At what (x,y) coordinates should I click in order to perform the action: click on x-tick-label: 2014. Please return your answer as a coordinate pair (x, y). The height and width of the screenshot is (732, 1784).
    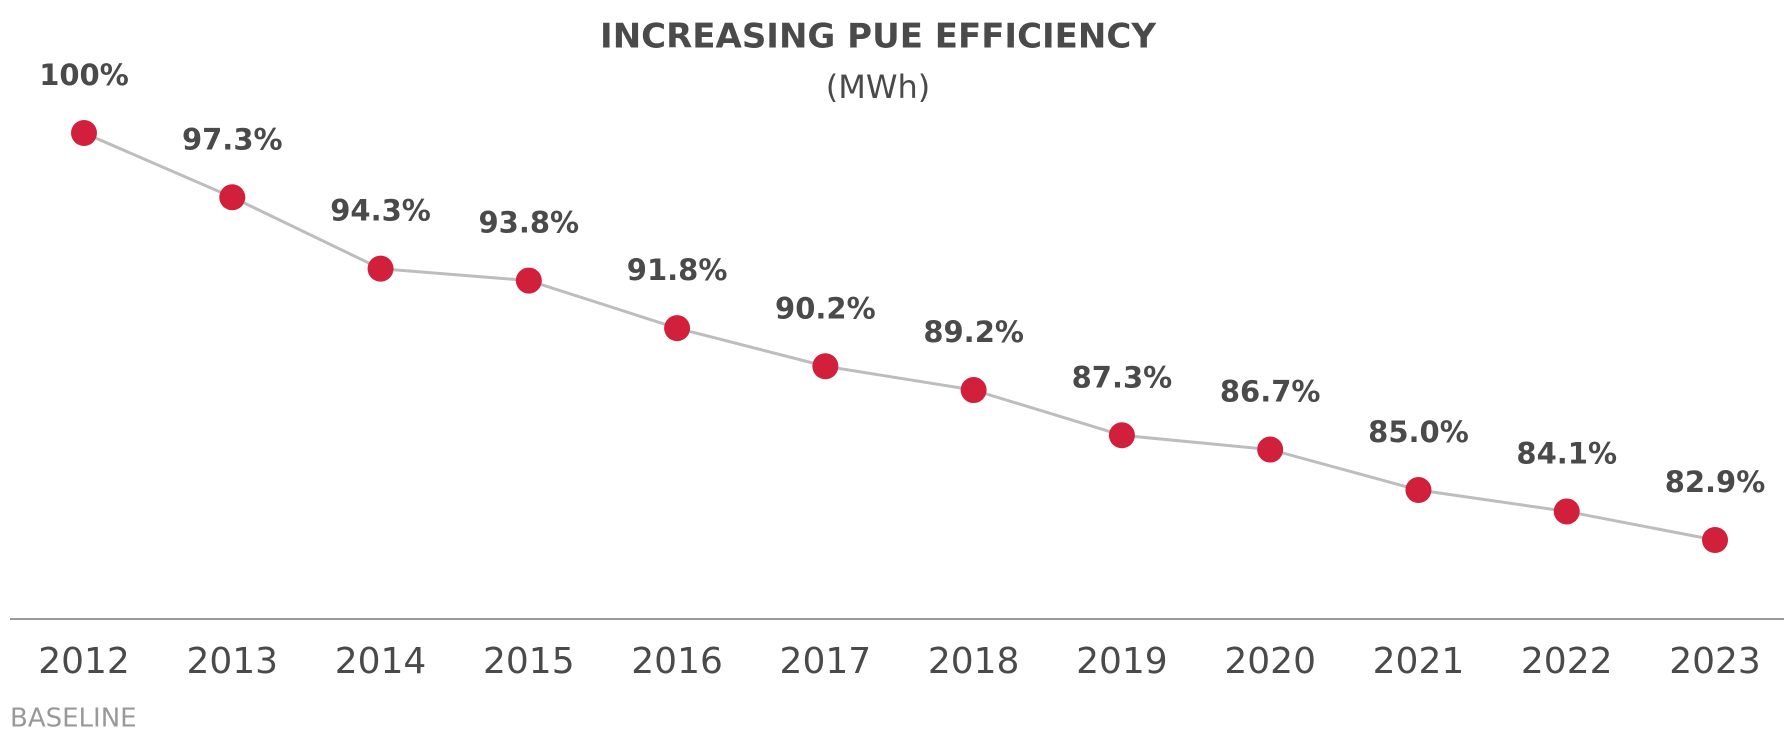
    Looking at the image, I should click on (381, 661).